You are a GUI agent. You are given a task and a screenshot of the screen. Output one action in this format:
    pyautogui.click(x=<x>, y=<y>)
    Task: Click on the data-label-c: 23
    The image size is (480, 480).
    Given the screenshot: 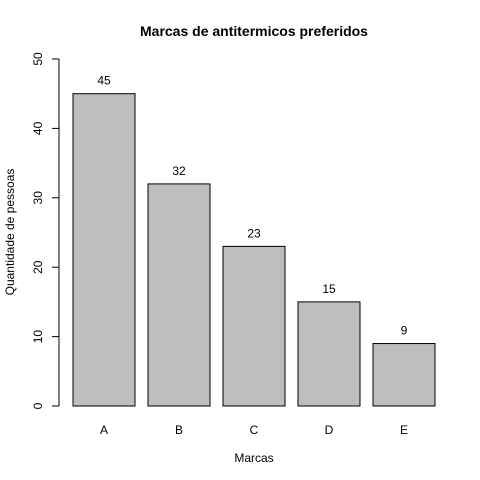 What is the action you would take?
    pyautogui.click(x=254, y=233)
    